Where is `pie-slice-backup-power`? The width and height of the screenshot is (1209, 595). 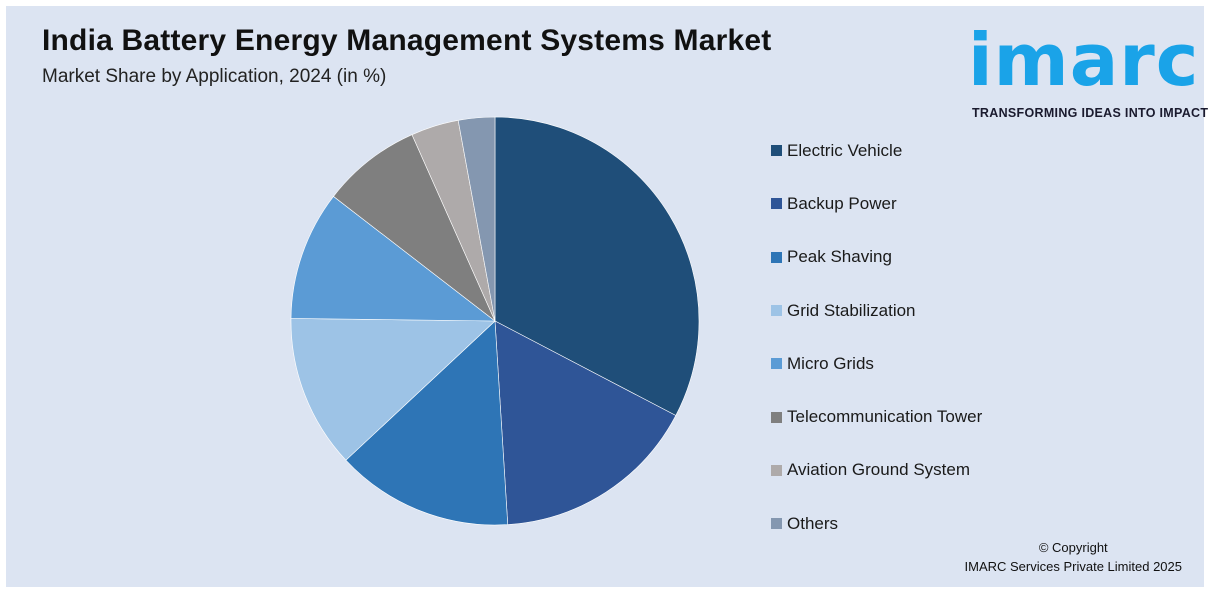
pie-slice-backup-power is located at coordinates (585, 422).